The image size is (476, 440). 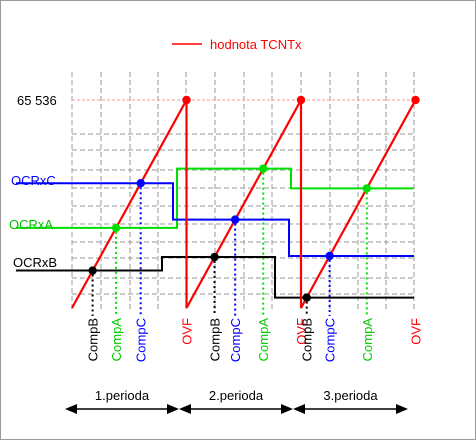 What do you see at coordinates (35, 262) in the screenshot?
I see `ylabel-ocrb: OCRxB` at bounding box center [35, 262].